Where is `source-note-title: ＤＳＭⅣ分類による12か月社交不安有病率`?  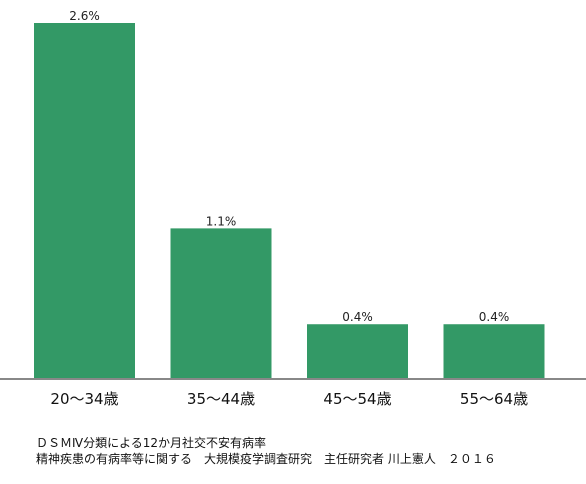 source-note-title: ＤＳＭⅣ分類による12か月社交不安有病率 is located at coordinates (151, 443).